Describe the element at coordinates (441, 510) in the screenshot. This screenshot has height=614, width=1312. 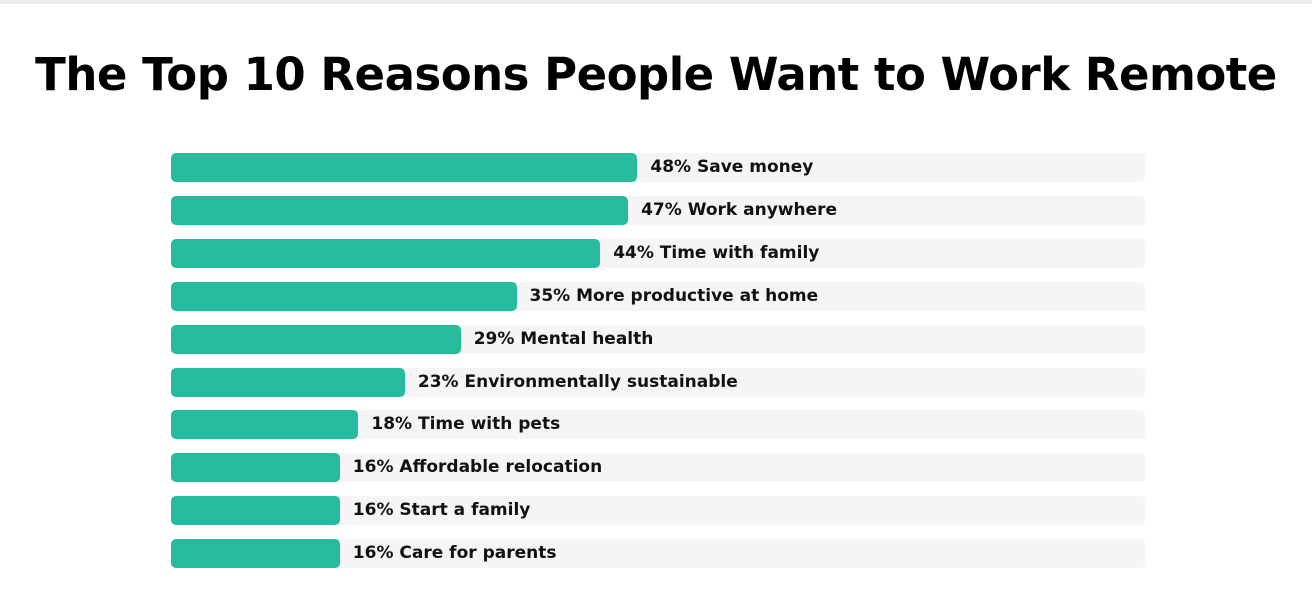
I see `bar-label: 16% Start a family` at that location.